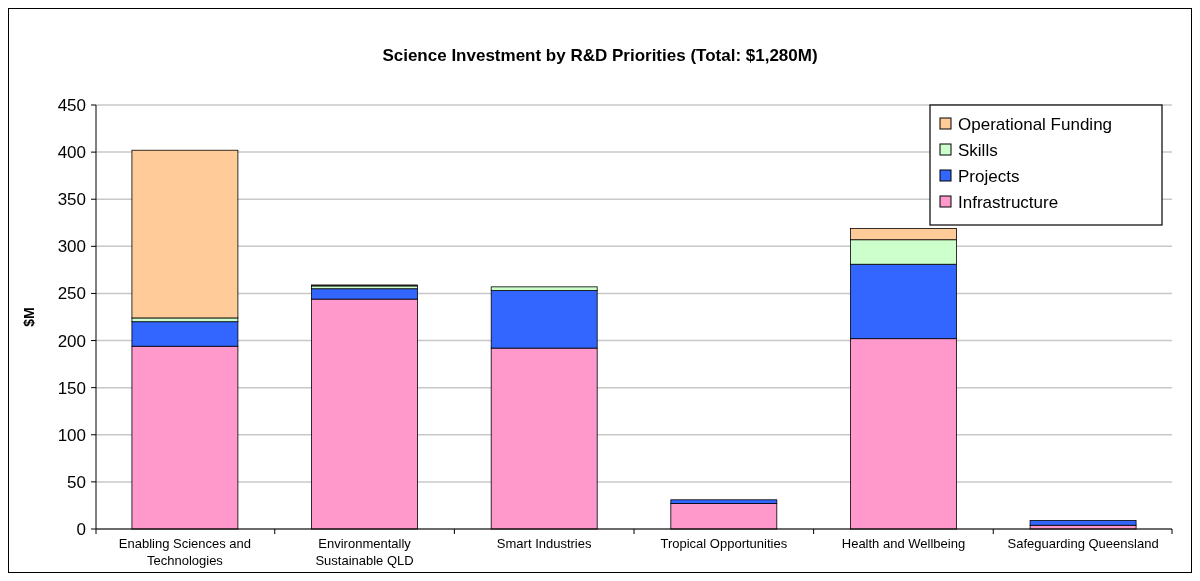  I want to click on x-tick-label: Safeguarding Queensland, so click(1083, 543).